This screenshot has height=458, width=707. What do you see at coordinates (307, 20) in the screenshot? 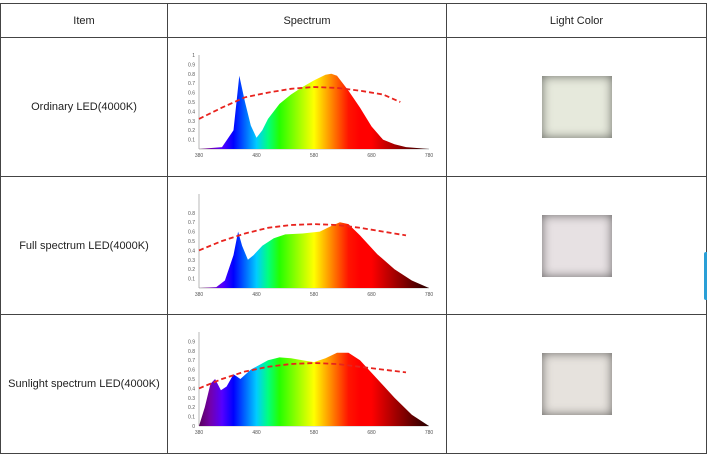
I see `header-spectrum: Spectrum` at bounding box center [307, 20].